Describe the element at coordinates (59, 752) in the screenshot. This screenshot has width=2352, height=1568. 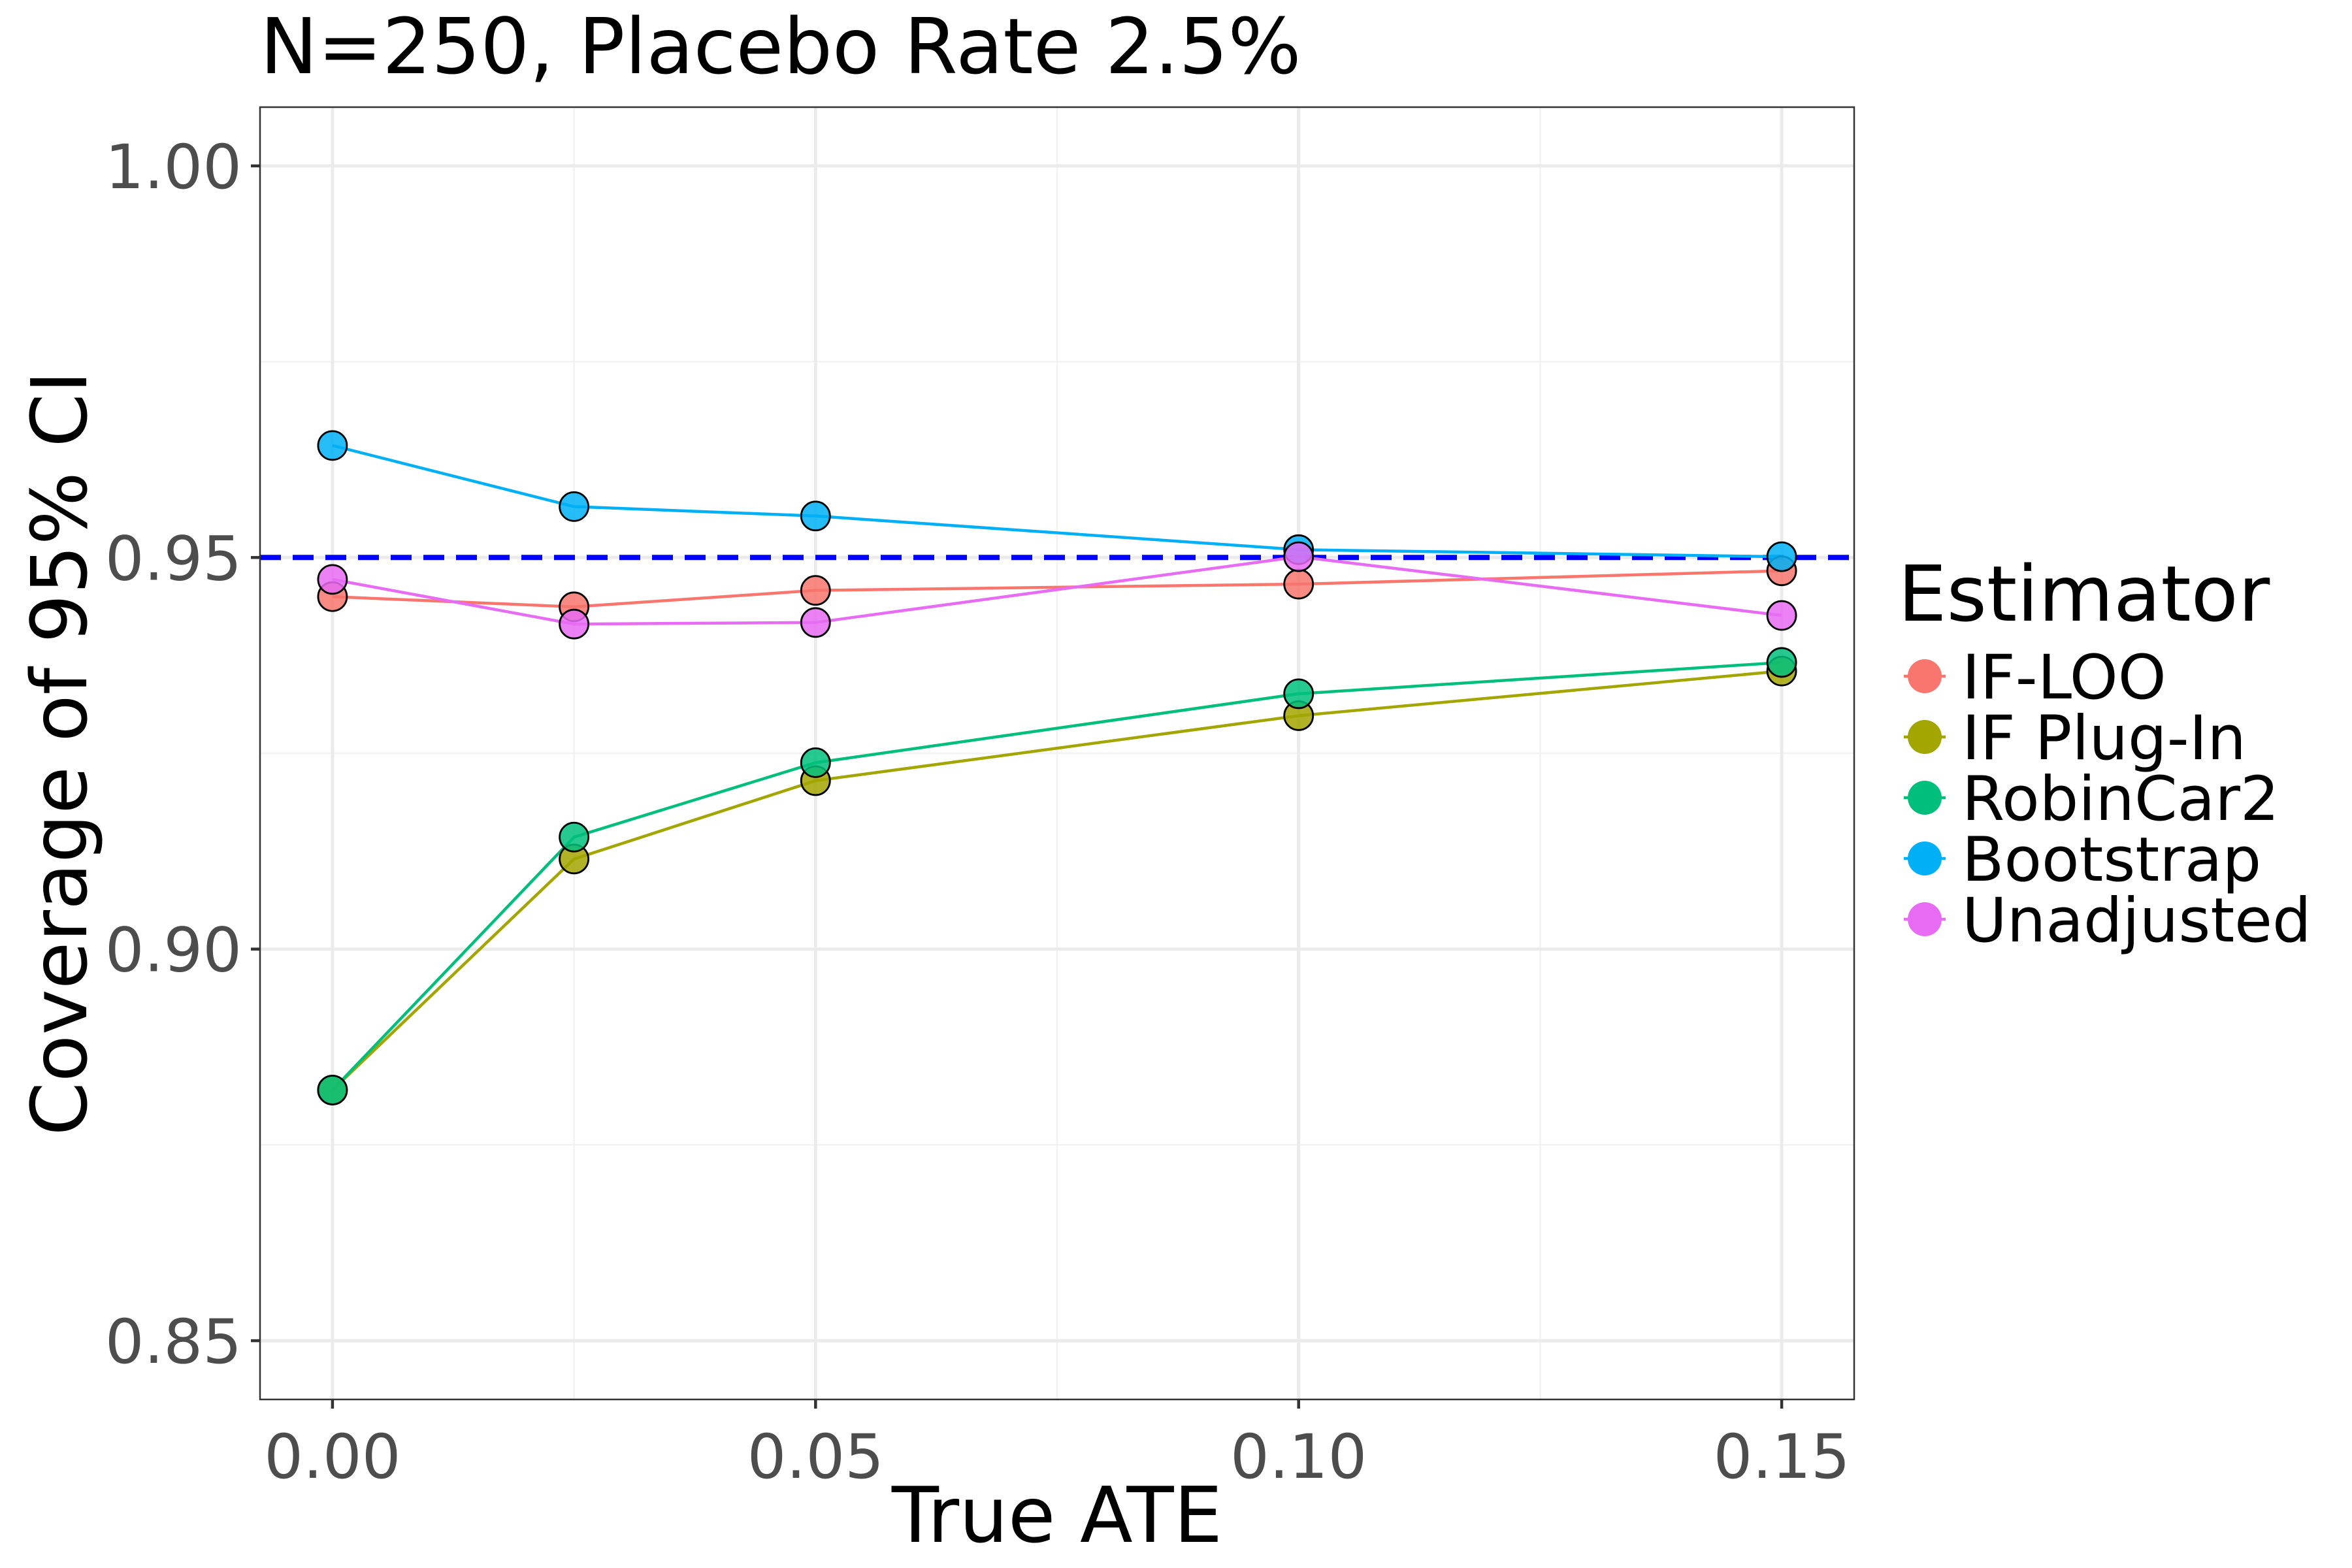
I see `y-axis-title: Coverage of 95% CI` at that location.